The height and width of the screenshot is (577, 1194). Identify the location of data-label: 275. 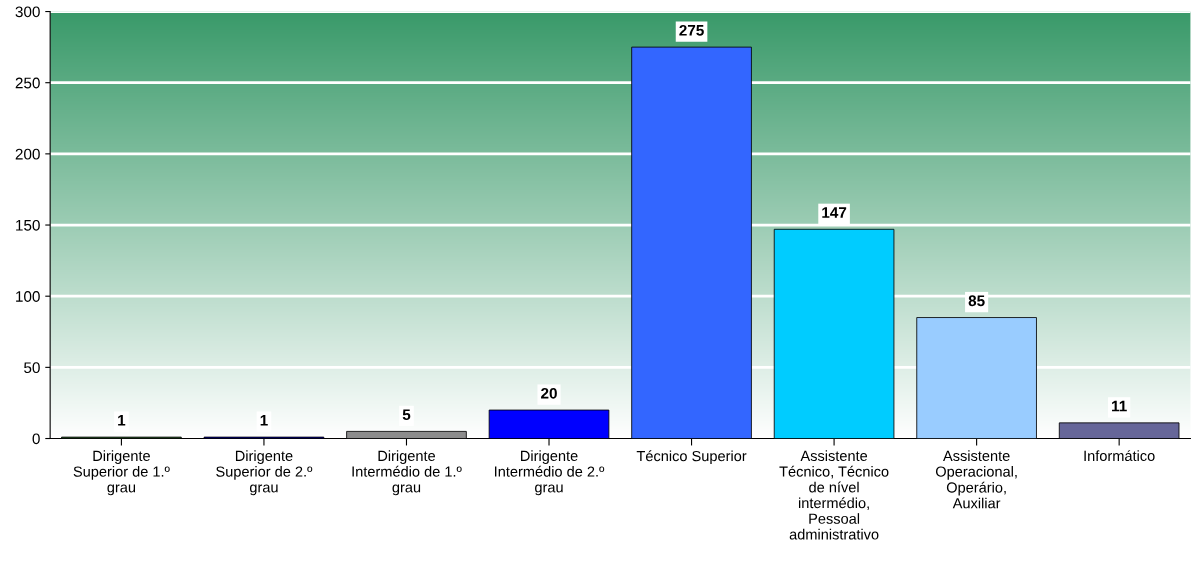
(691, 30).